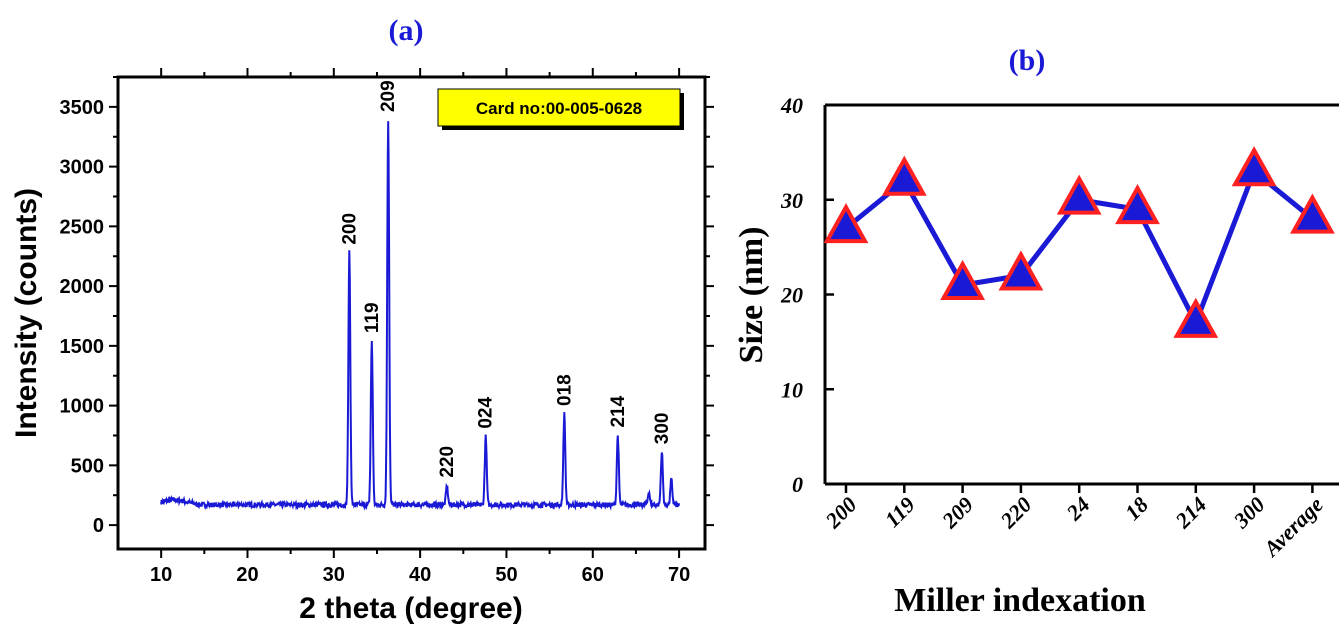  I want to click on y-tick-label: 1000, so click(82, 407).